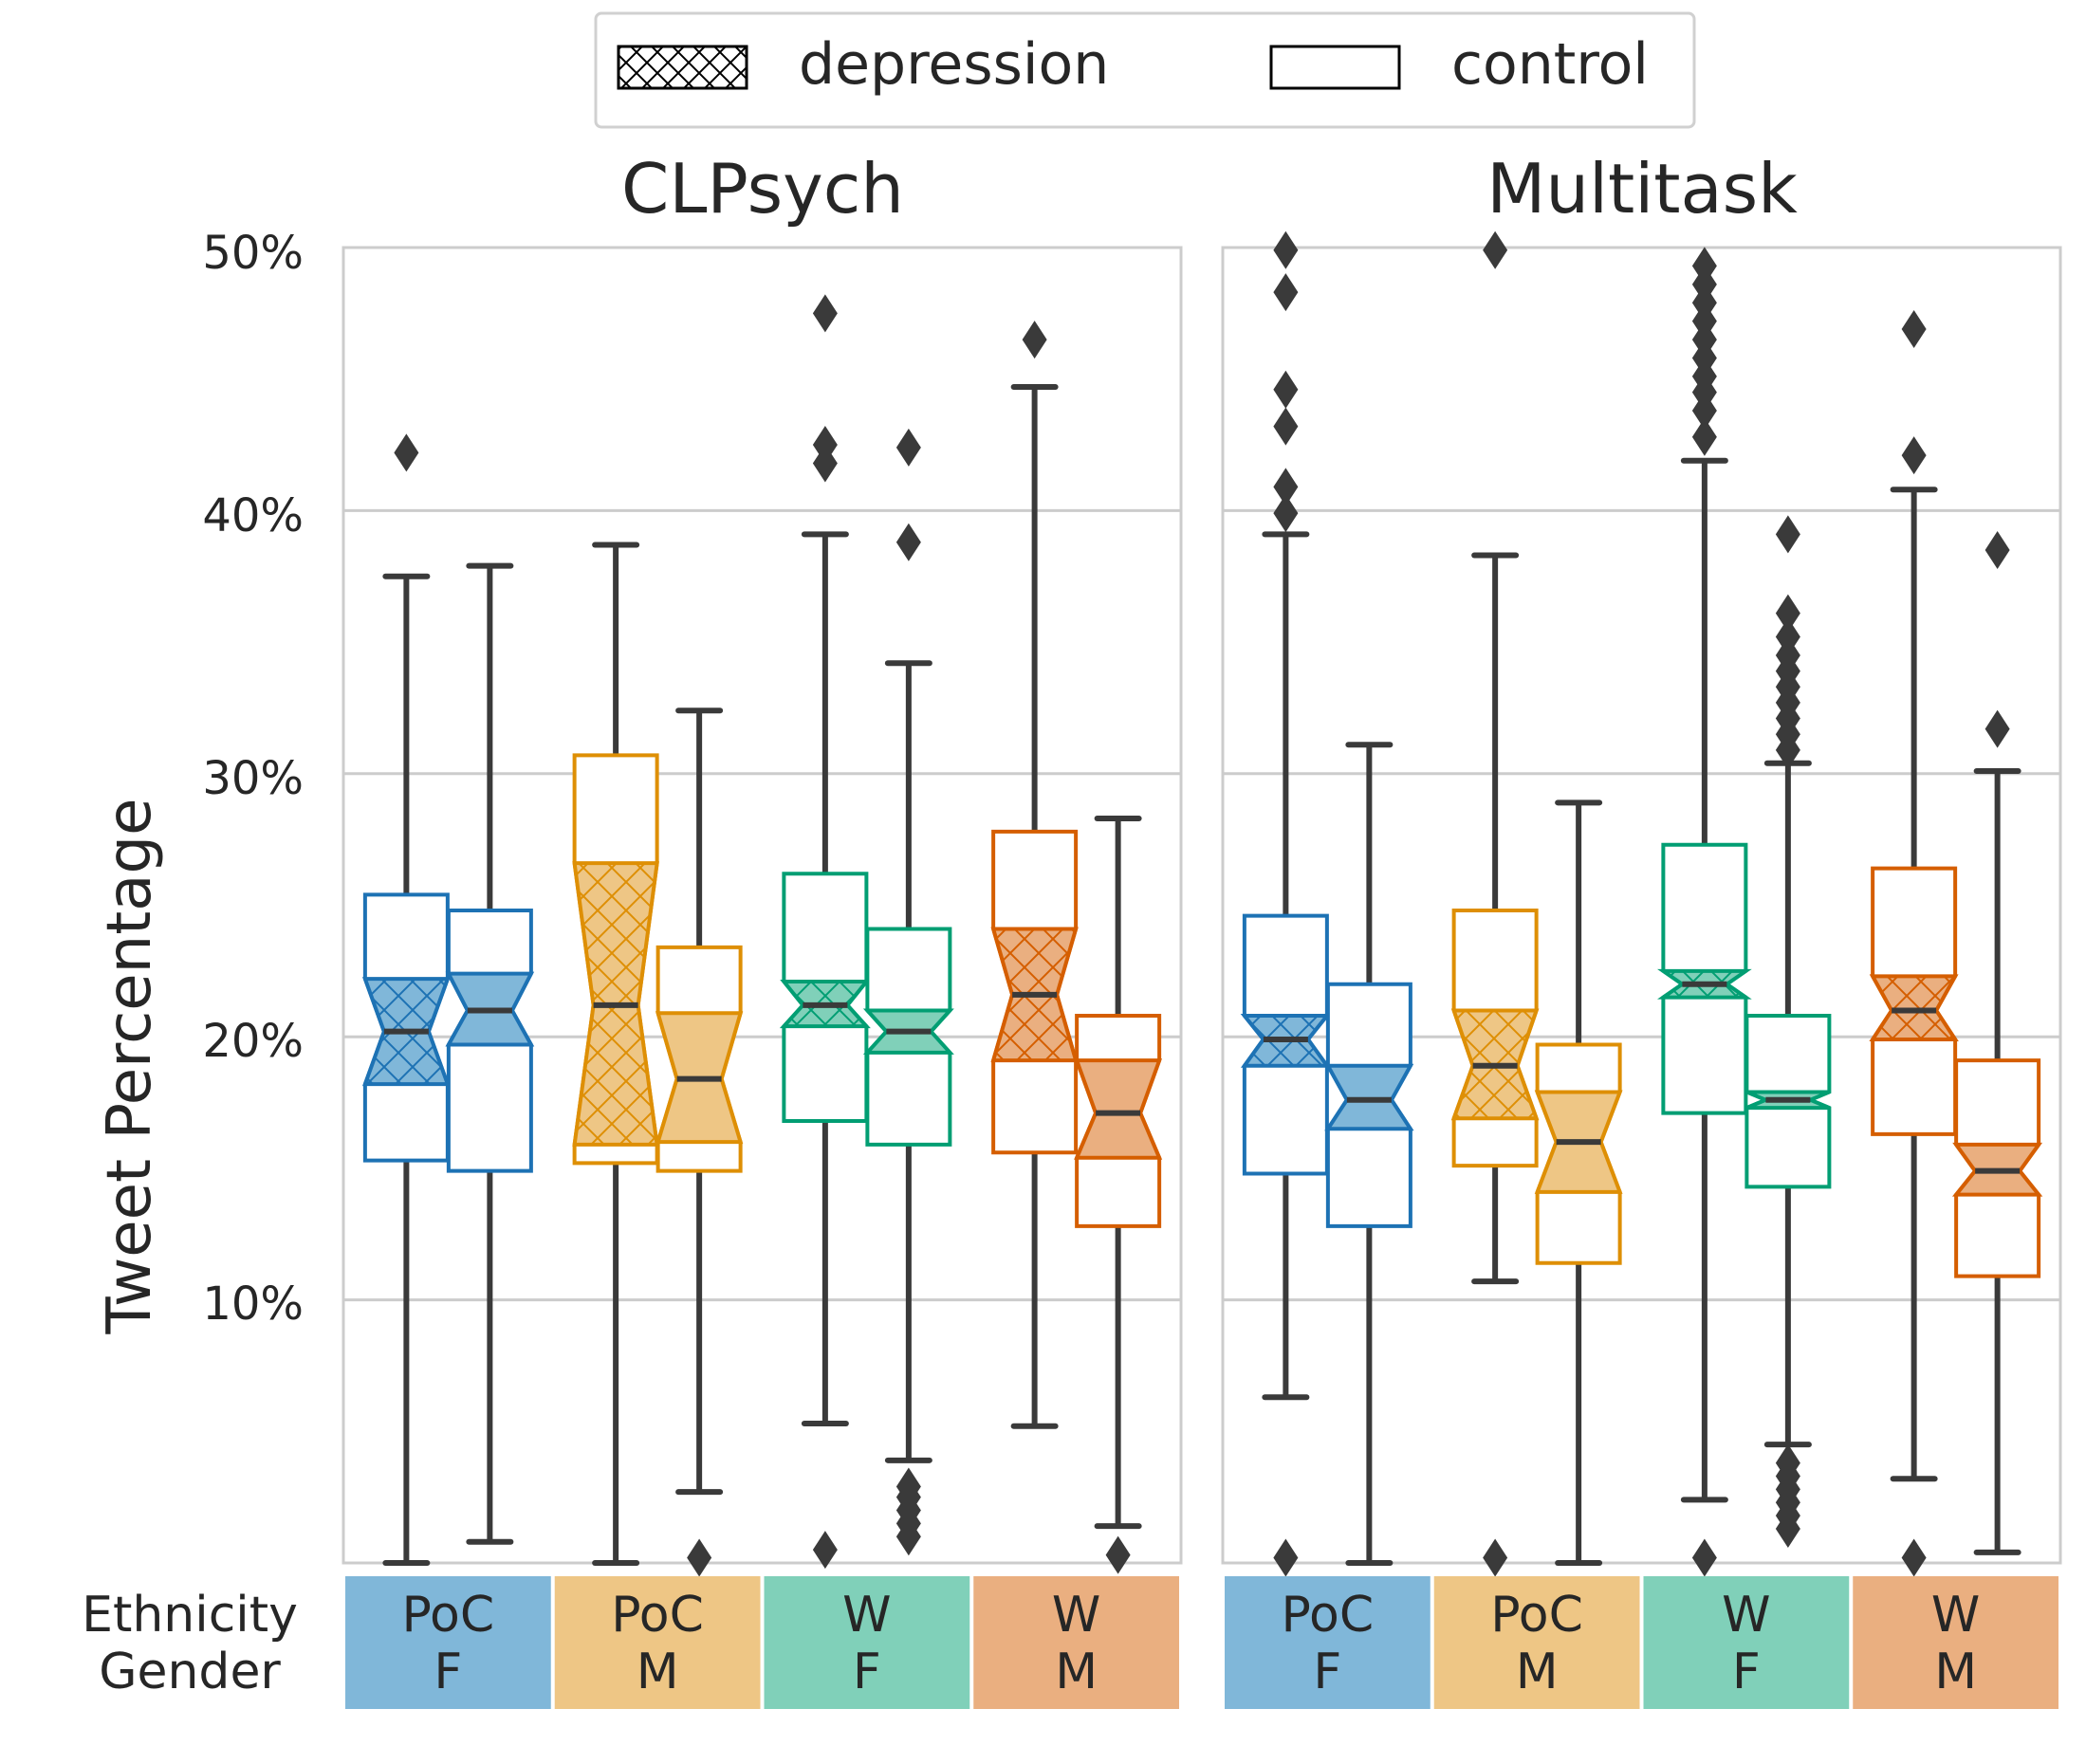  I want to click on y-tick-label: 50%, so click(253, 253).